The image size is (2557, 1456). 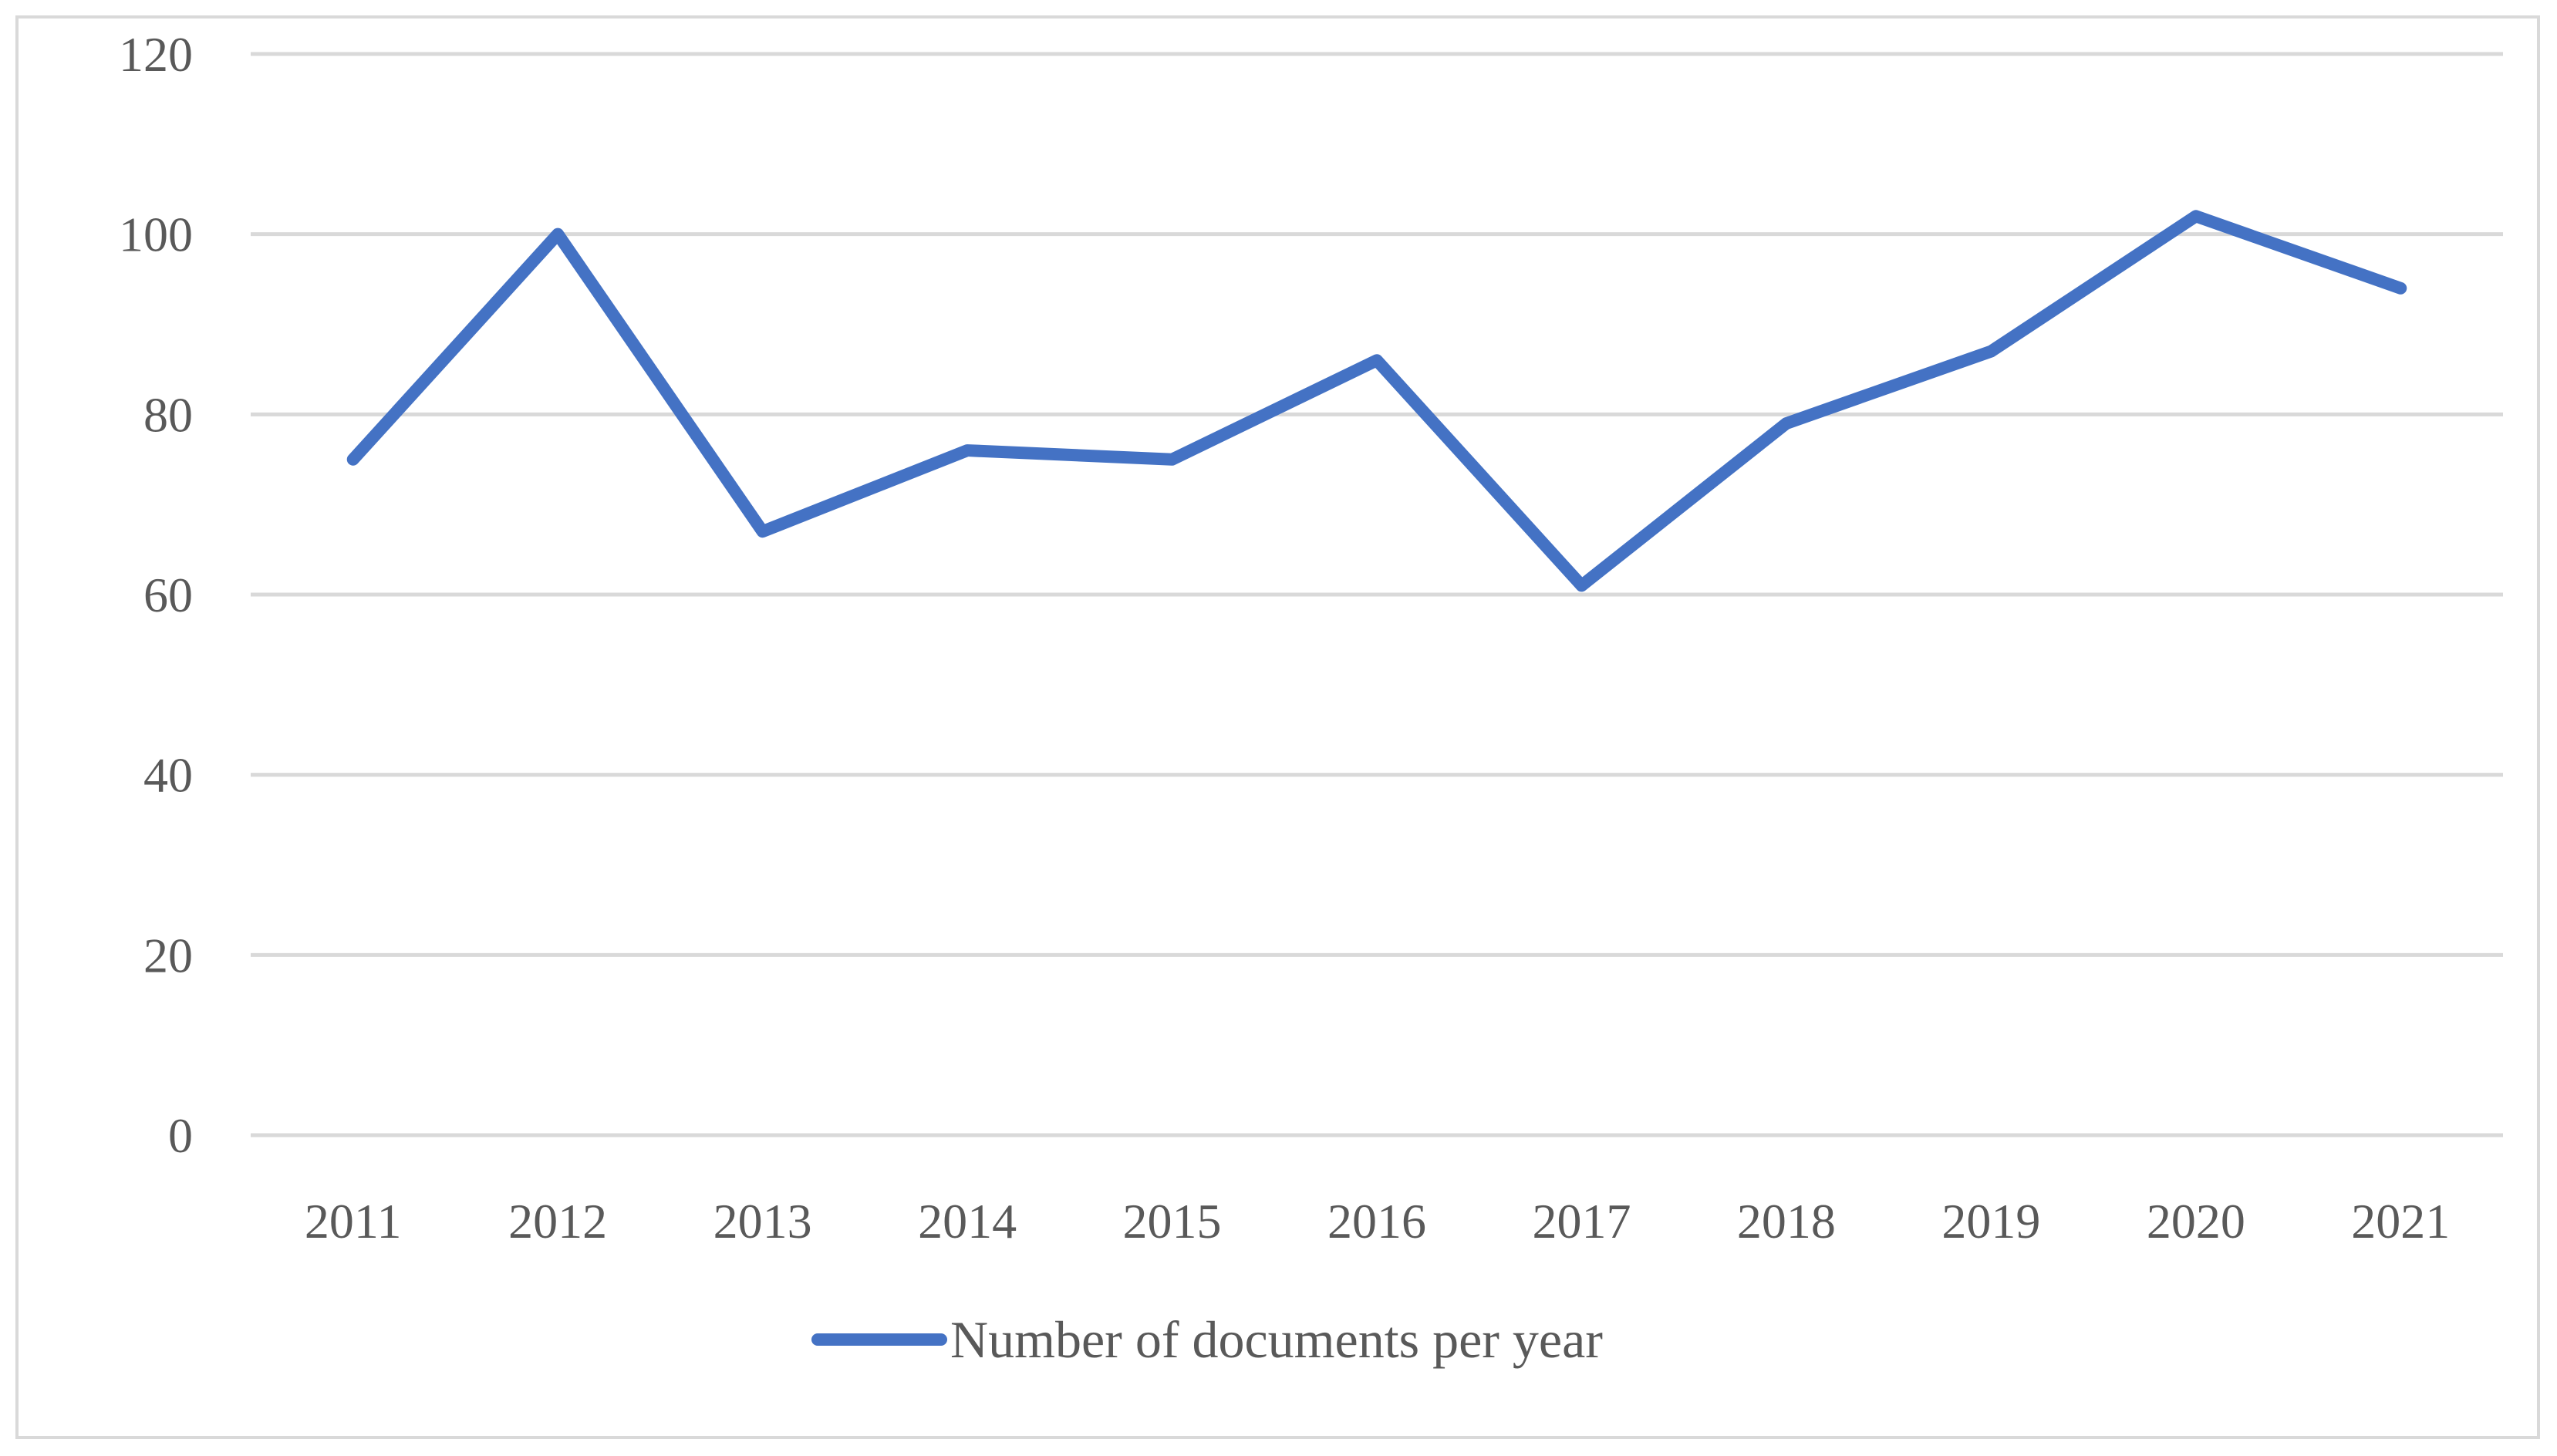 What do you see at coordinates (1991, 1221) in the screenshot?
I see `x-tick-label: 2019` at bounding box center [1991, 1221].